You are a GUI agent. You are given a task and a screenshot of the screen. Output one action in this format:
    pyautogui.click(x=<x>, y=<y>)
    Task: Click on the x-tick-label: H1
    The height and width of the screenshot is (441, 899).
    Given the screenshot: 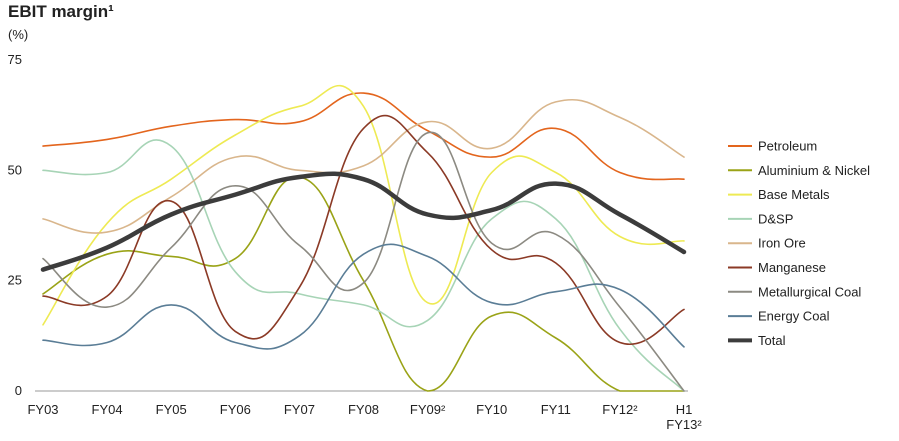 What is the action you would take?
    pyautogui.click(x=684, y=409)
    